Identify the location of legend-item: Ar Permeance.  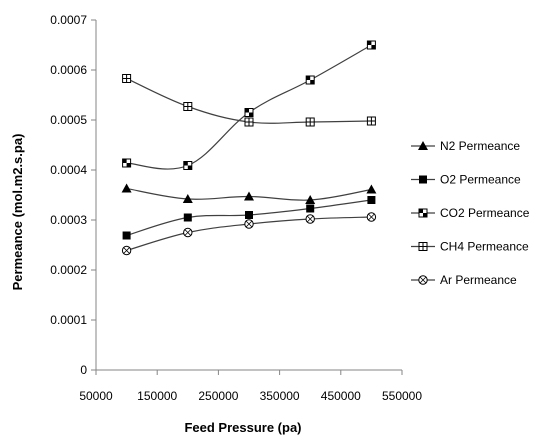
(464, 280).